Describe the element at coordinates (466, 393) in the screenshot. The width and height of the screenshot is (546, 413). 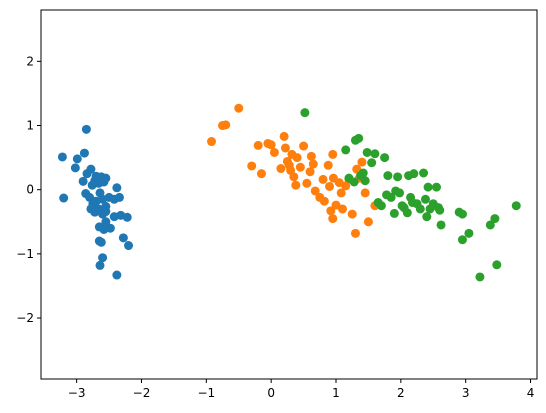
I see `x-tick-label: 3` at that location.